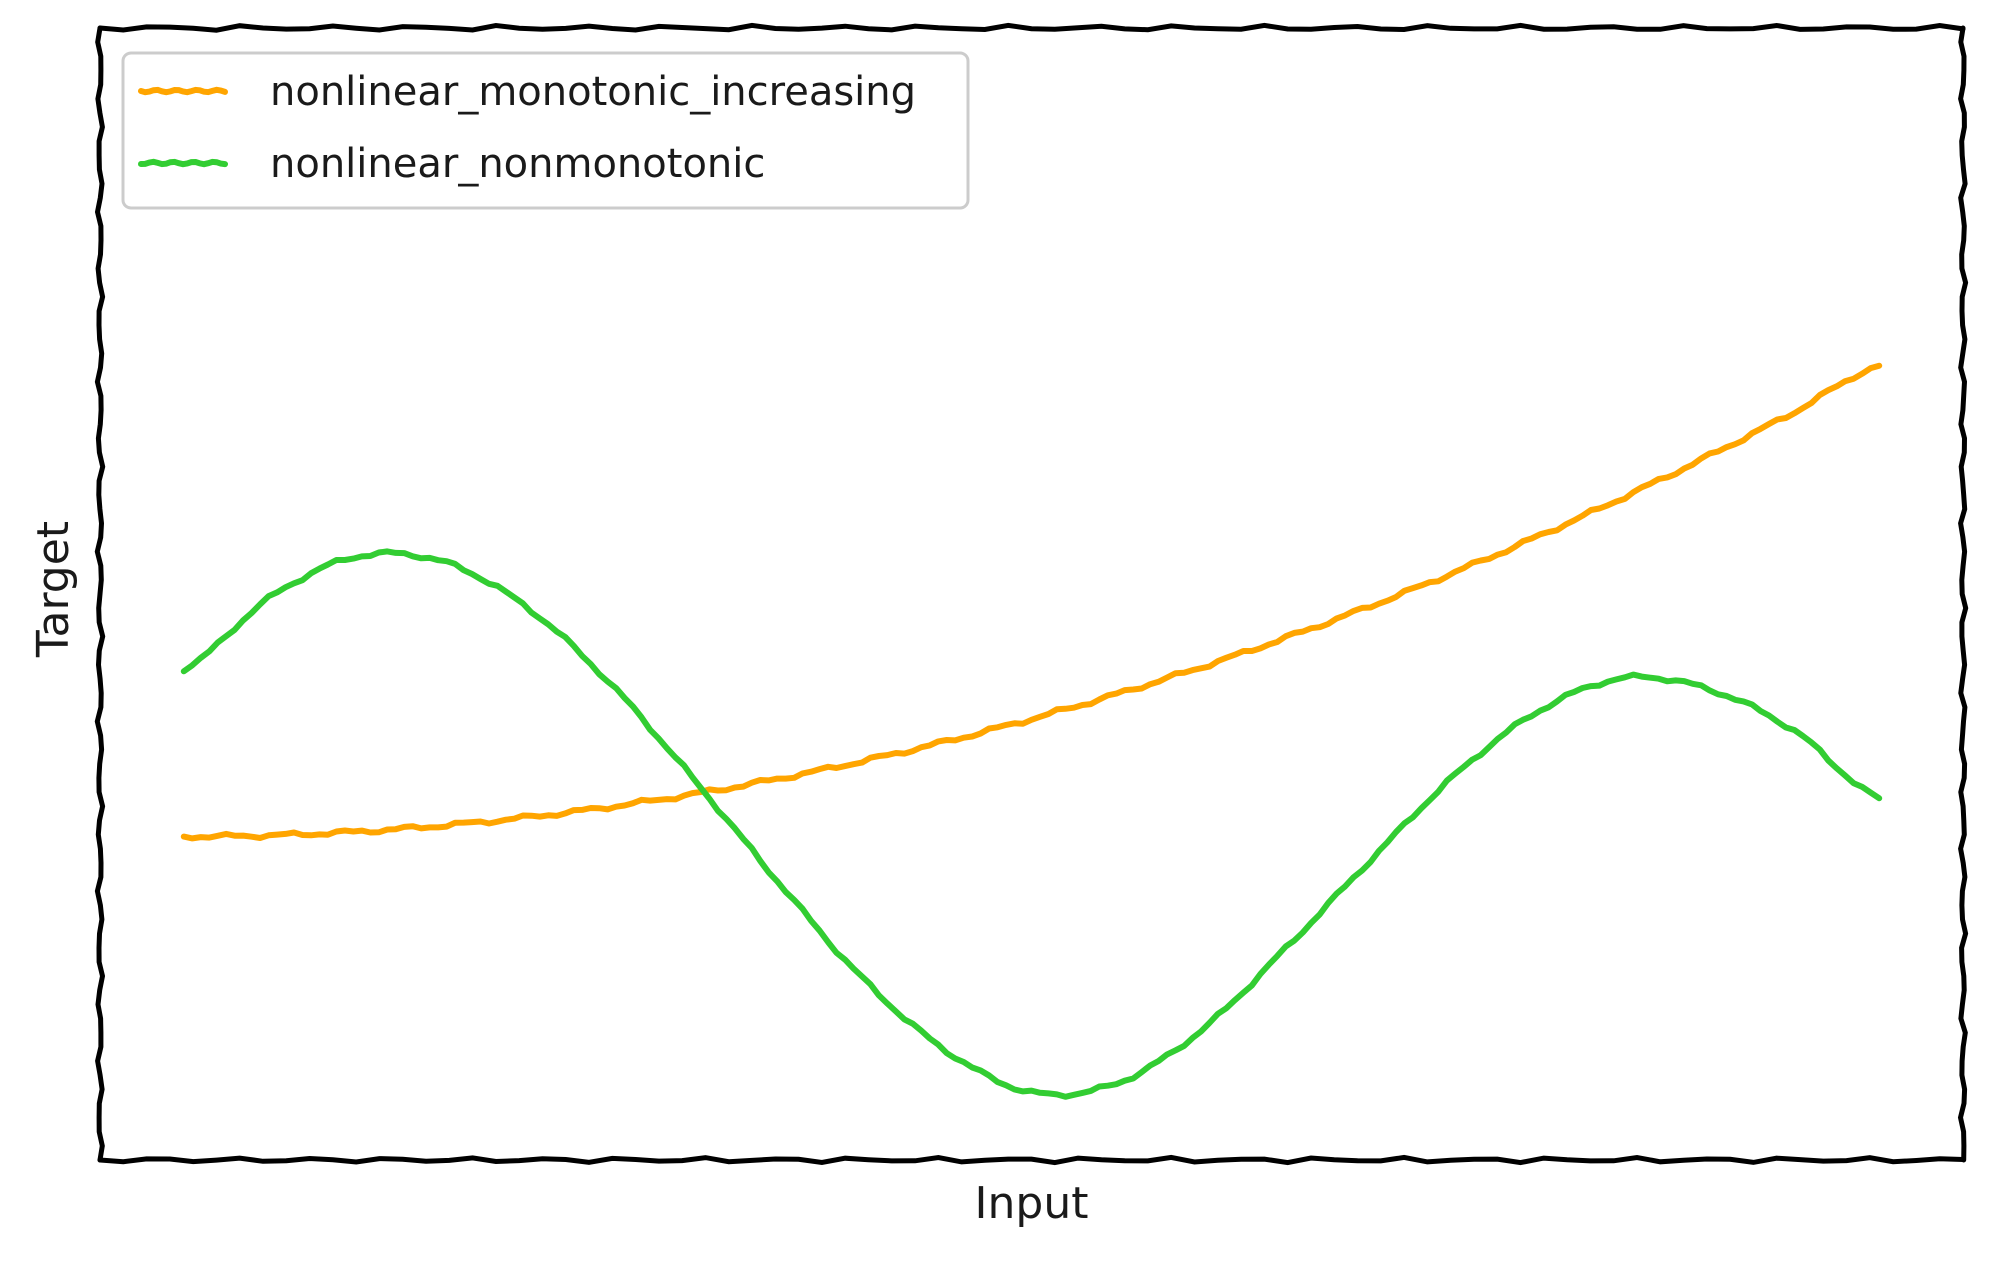 The width and height of the screenshot is (1989, 1262). I want to click on legend-swatch-nonlinear-nonmonotonic, so click(183, 163).